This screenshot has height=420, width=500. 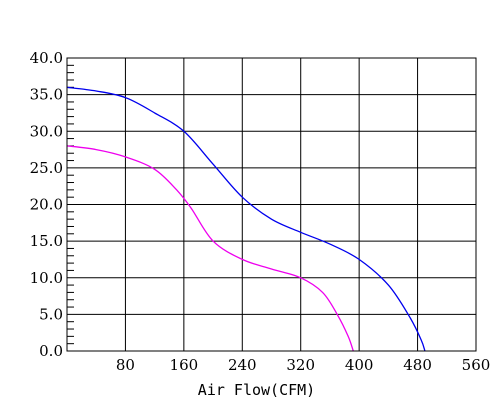 I want to click on x-tick-label: 240, so click(x=242, y=365).